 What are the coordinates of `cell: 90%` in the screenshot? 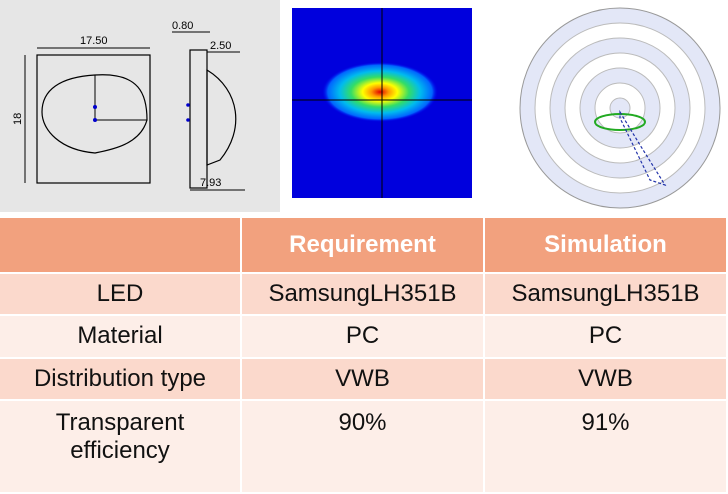 It's located at (363, 446).